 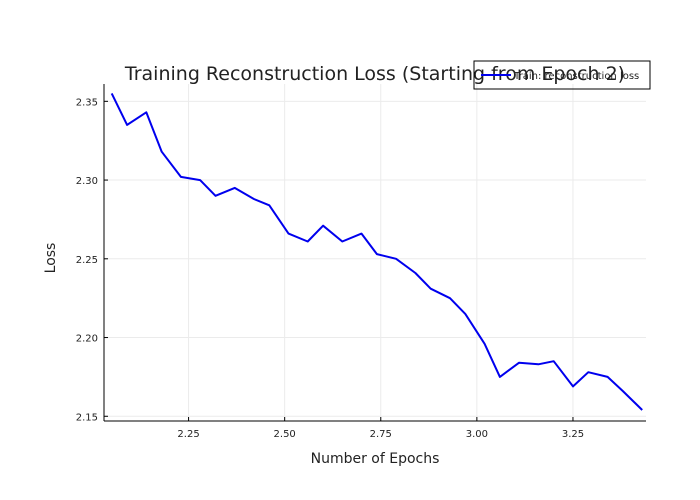 I want to click on x-axis-label: Number of Epochs, so click(x=375, y=459).